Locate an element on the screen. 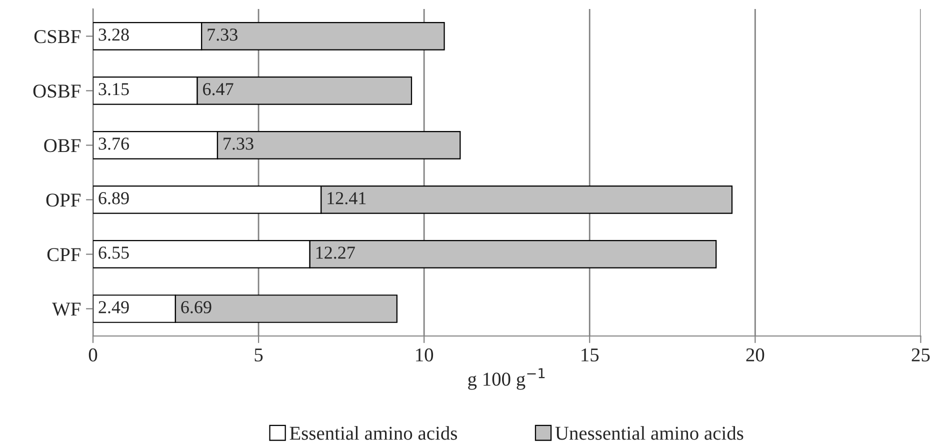 Image resolution: width=930 pixels, height=448 pixels. data-label: 6.69 is located at coordinates (196, 307).